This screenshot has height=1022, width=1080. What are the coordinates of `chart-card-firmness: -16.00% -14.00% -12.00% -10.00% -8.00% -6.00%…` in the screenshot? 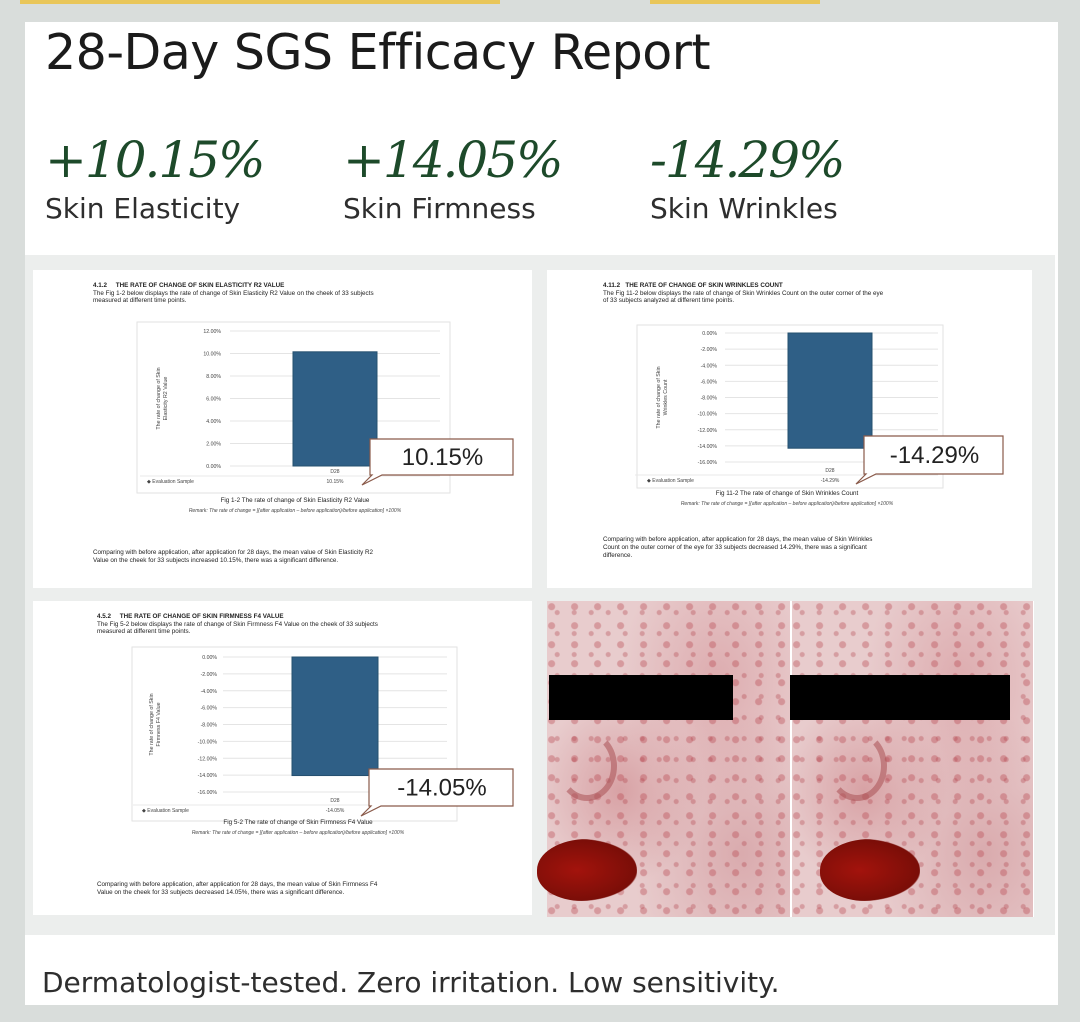 It's located at (282, 758).